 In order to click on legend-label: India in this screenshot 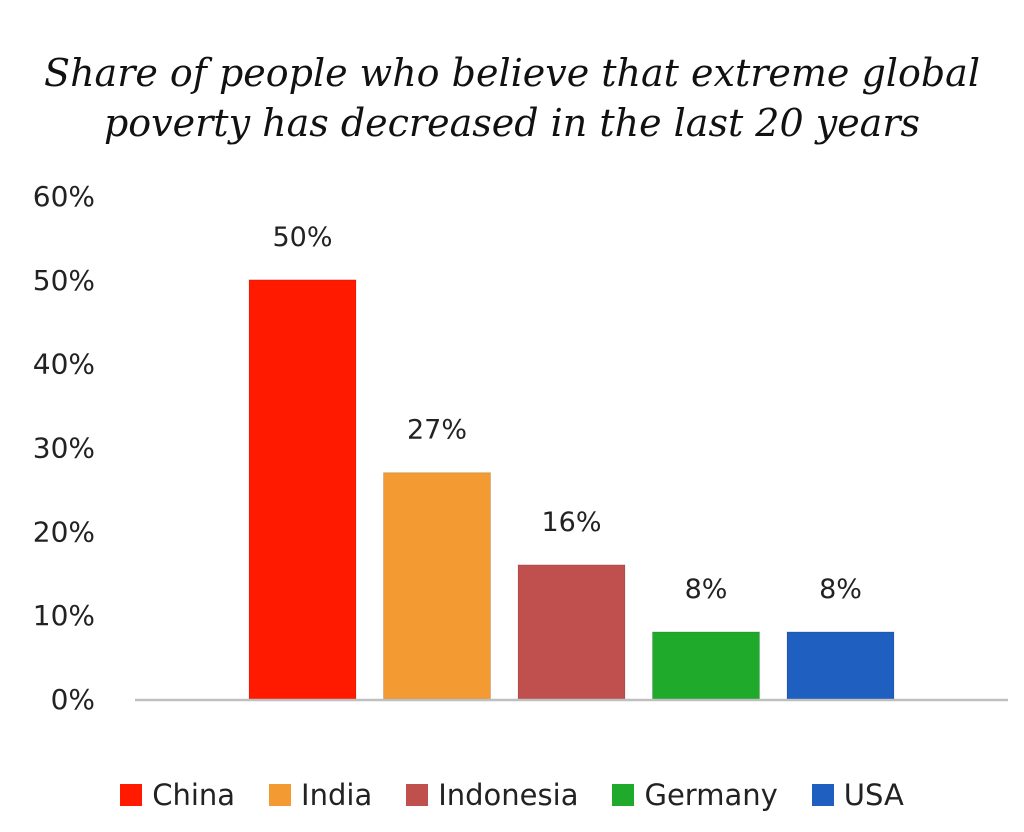, I will do `click(337, 795)`.